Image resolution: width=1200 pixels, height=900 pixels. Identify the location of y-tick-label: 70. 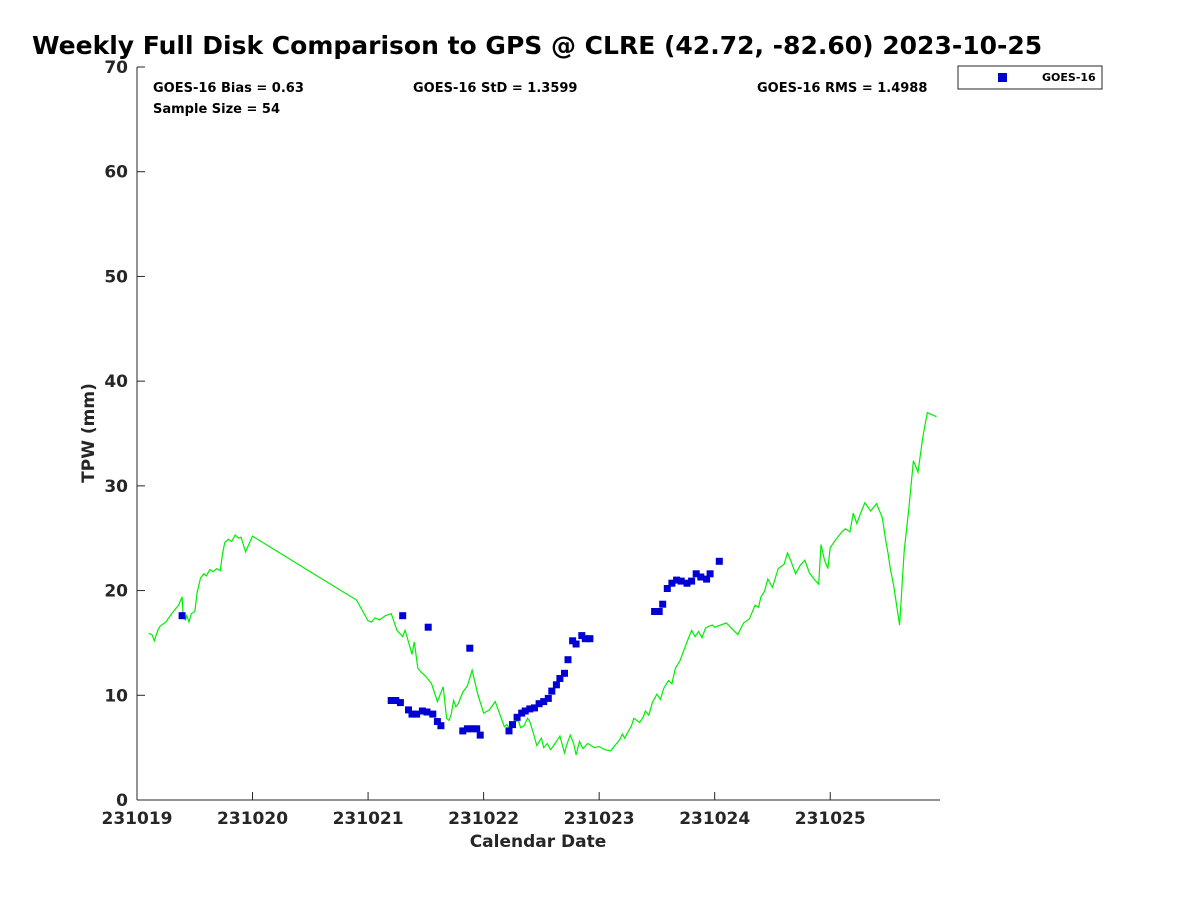
(116, 68).